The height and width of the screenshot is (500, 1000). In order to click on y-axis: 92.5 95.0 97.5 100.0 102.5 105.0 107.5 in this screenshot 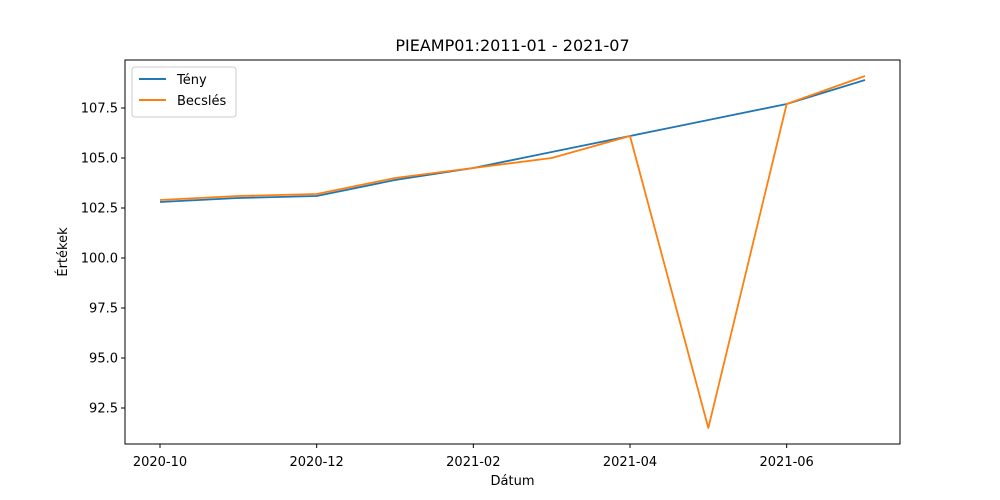, I will do `click(103, 259)`.